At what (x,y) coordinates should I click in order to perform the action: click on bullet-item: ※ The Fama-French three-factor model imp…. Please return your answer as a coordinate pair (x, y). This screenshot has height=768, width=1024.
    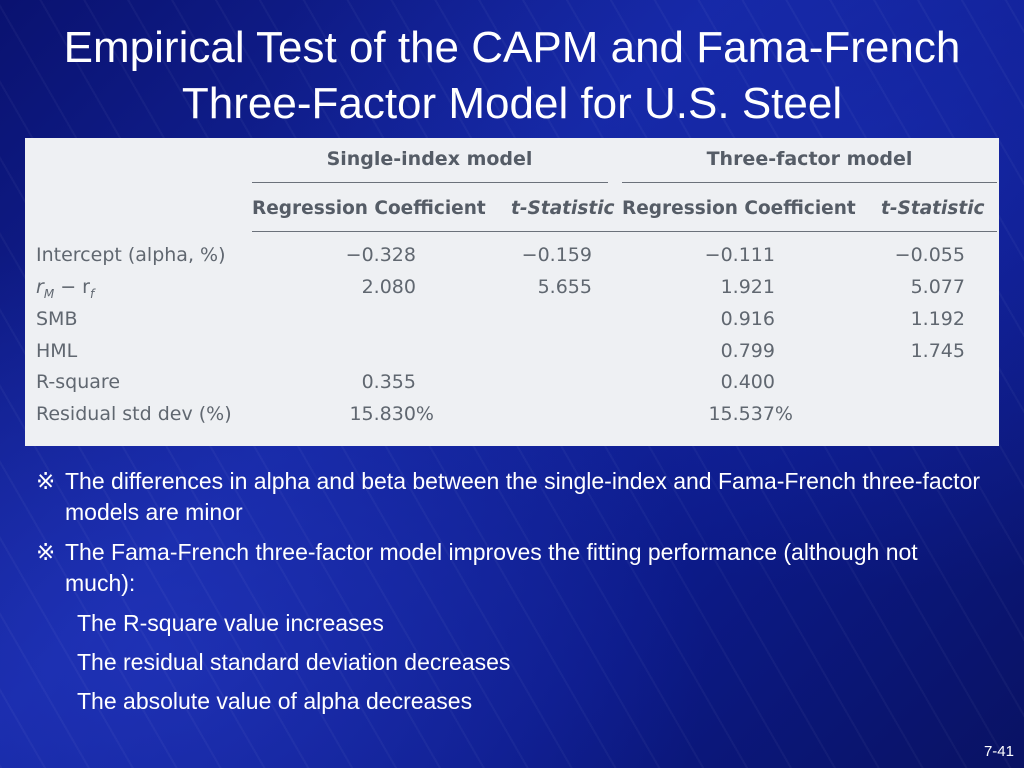
    Looking at the image, I should click on (511, 568).